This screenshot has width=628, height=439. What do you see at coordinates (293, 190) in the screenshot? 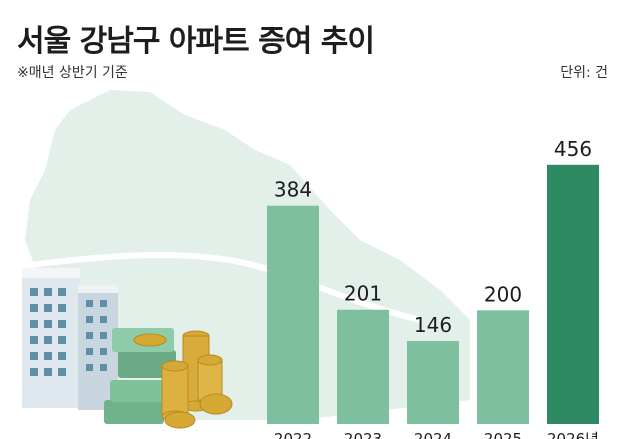
I see `data-label-2022: 384` at bounding box center [293, 190].